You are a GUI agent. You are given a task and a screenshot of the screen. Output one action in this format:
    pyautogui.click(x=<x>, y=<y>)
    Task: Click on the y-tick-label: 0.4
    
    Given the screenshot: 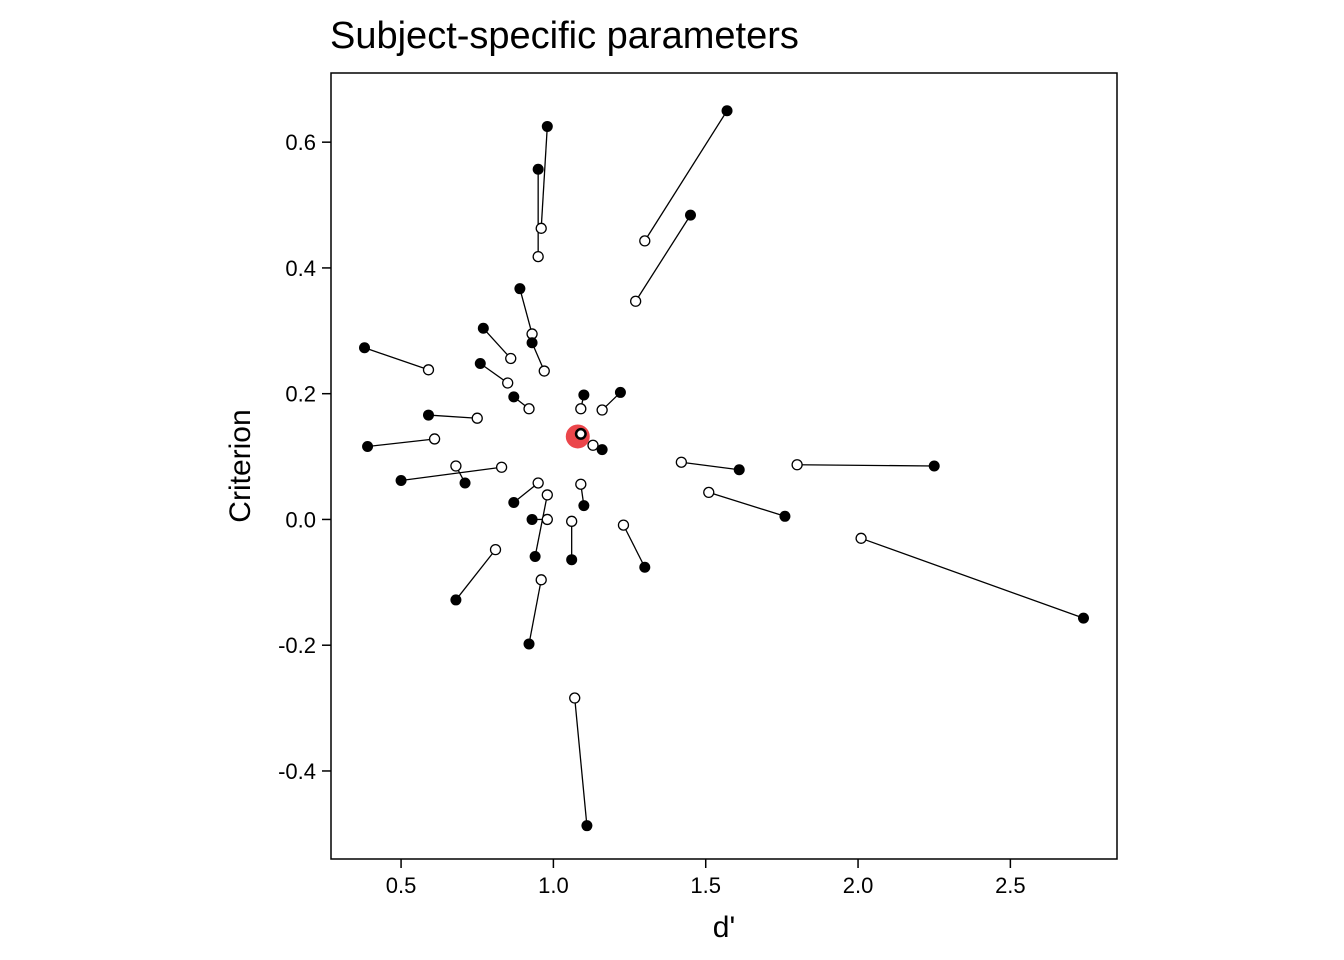 What is the action you would take?
    pyautogui.click(x=300, y=268)
    